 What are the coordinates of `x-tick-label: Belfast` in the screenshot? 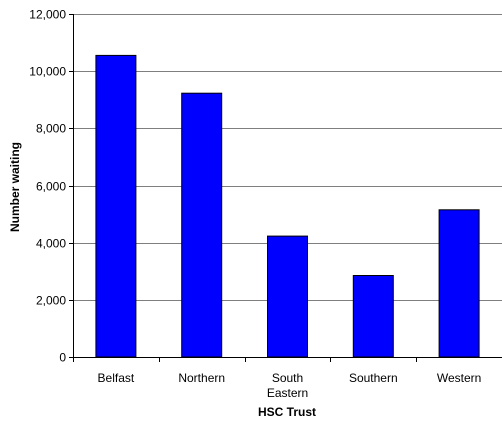 It's located at (116, 378).